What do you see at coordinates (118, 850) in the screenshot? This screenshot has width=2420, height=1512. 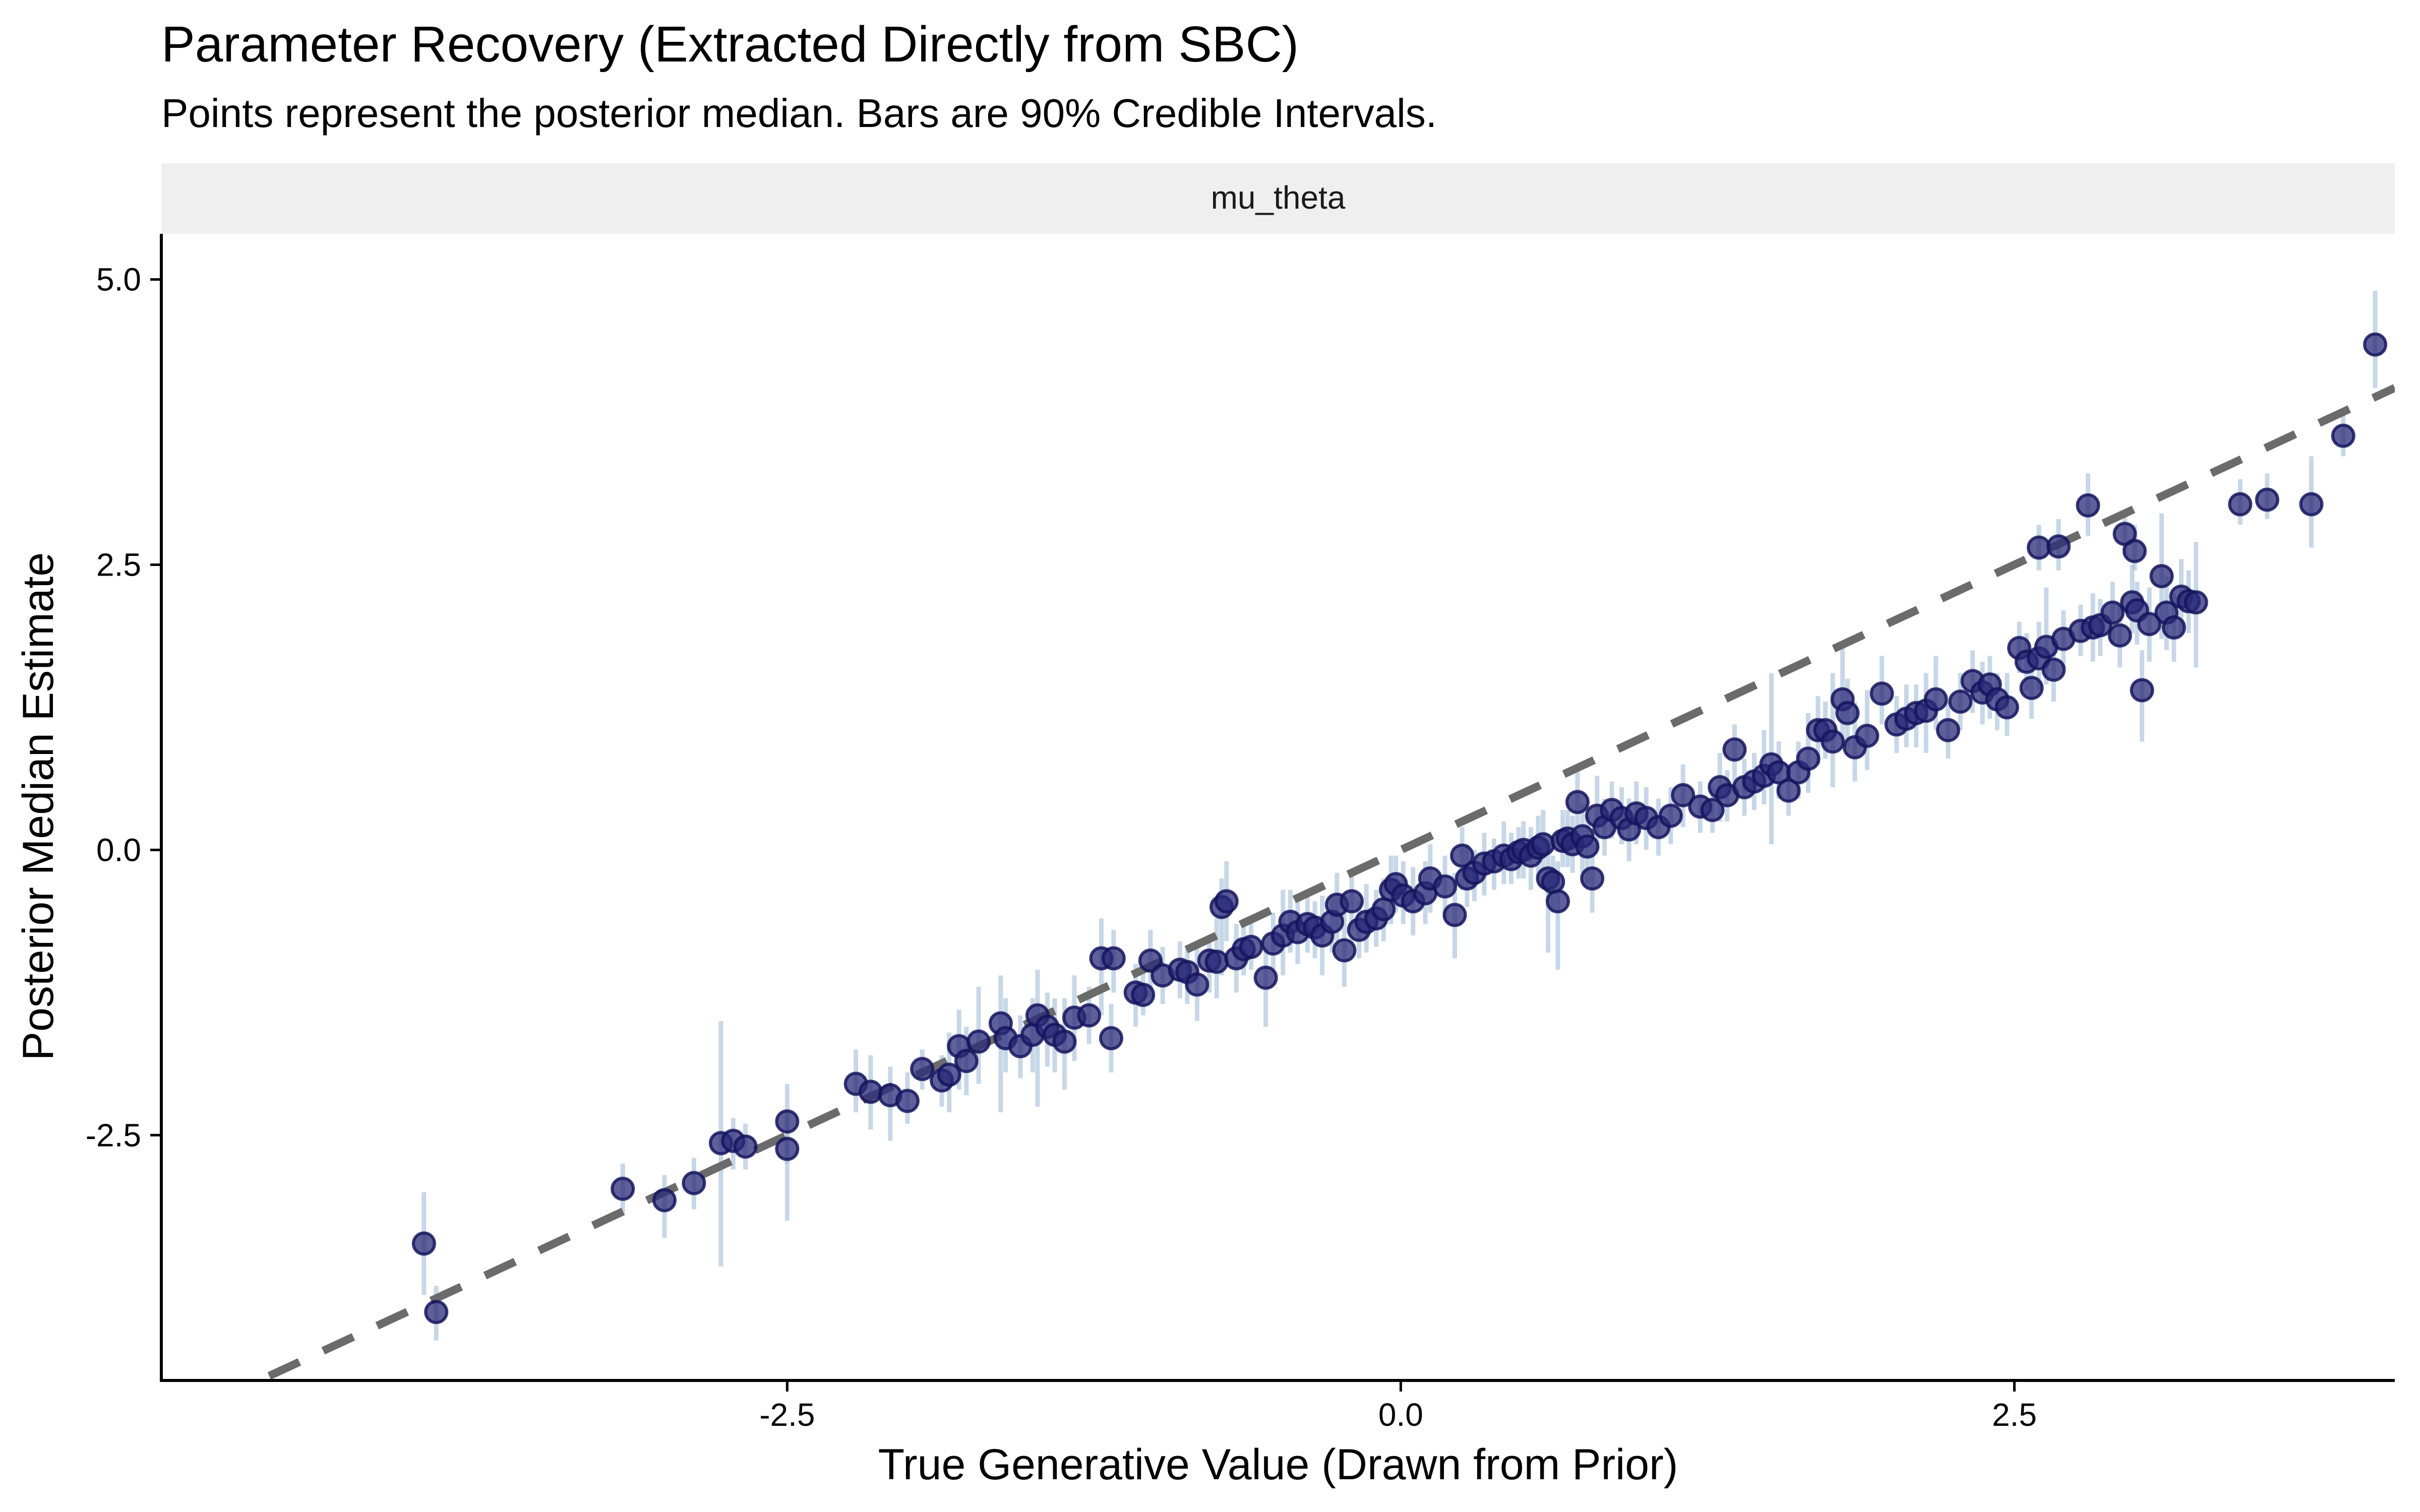 I see `y-tick-label: 0.0` at bounding box center [118, 850].